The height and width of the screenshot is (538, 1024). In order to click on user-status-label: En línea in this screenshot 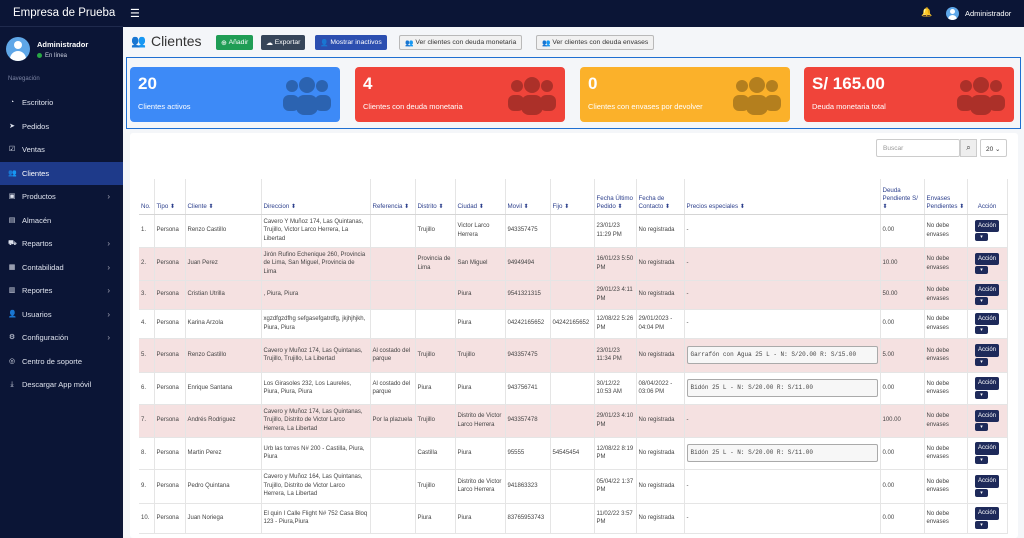, I will do `click(56, 55)`.